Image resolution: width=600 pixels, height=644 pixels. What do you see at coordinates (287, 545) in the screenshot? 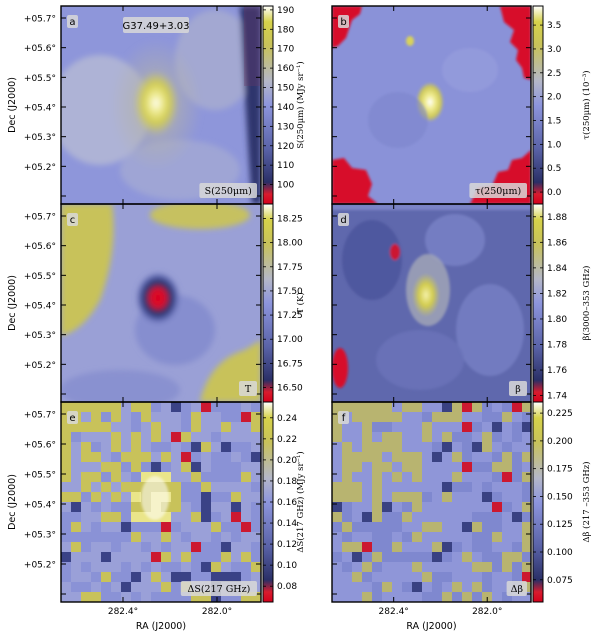
I see `colorbar-tick-label: 0.12` at bounding box center [287, 545].